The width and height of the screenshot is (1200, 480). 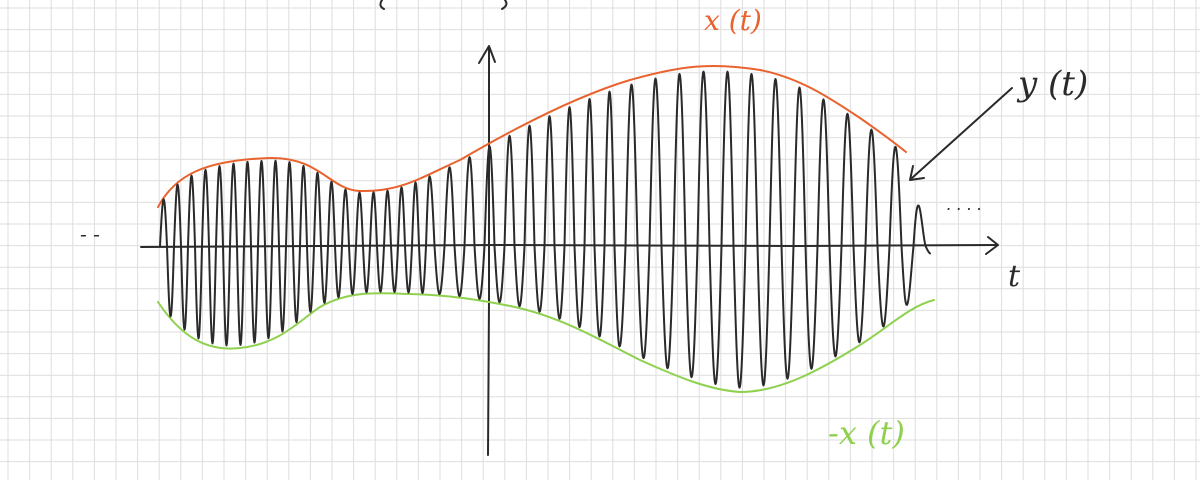 What do you see at coordinates (917, 173) in the screenshot?
I see `signal-pointer-arrowhead` at bounding box center [917, 173].